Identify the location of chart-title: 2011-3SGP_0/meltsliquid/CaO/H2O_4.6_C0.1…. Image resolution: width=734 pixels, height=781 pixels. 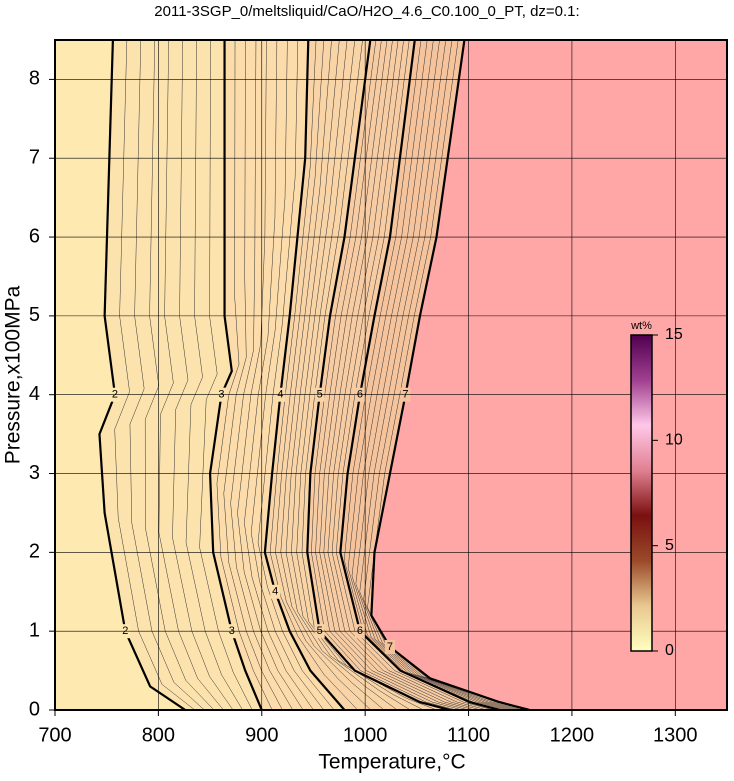
(366, 11).